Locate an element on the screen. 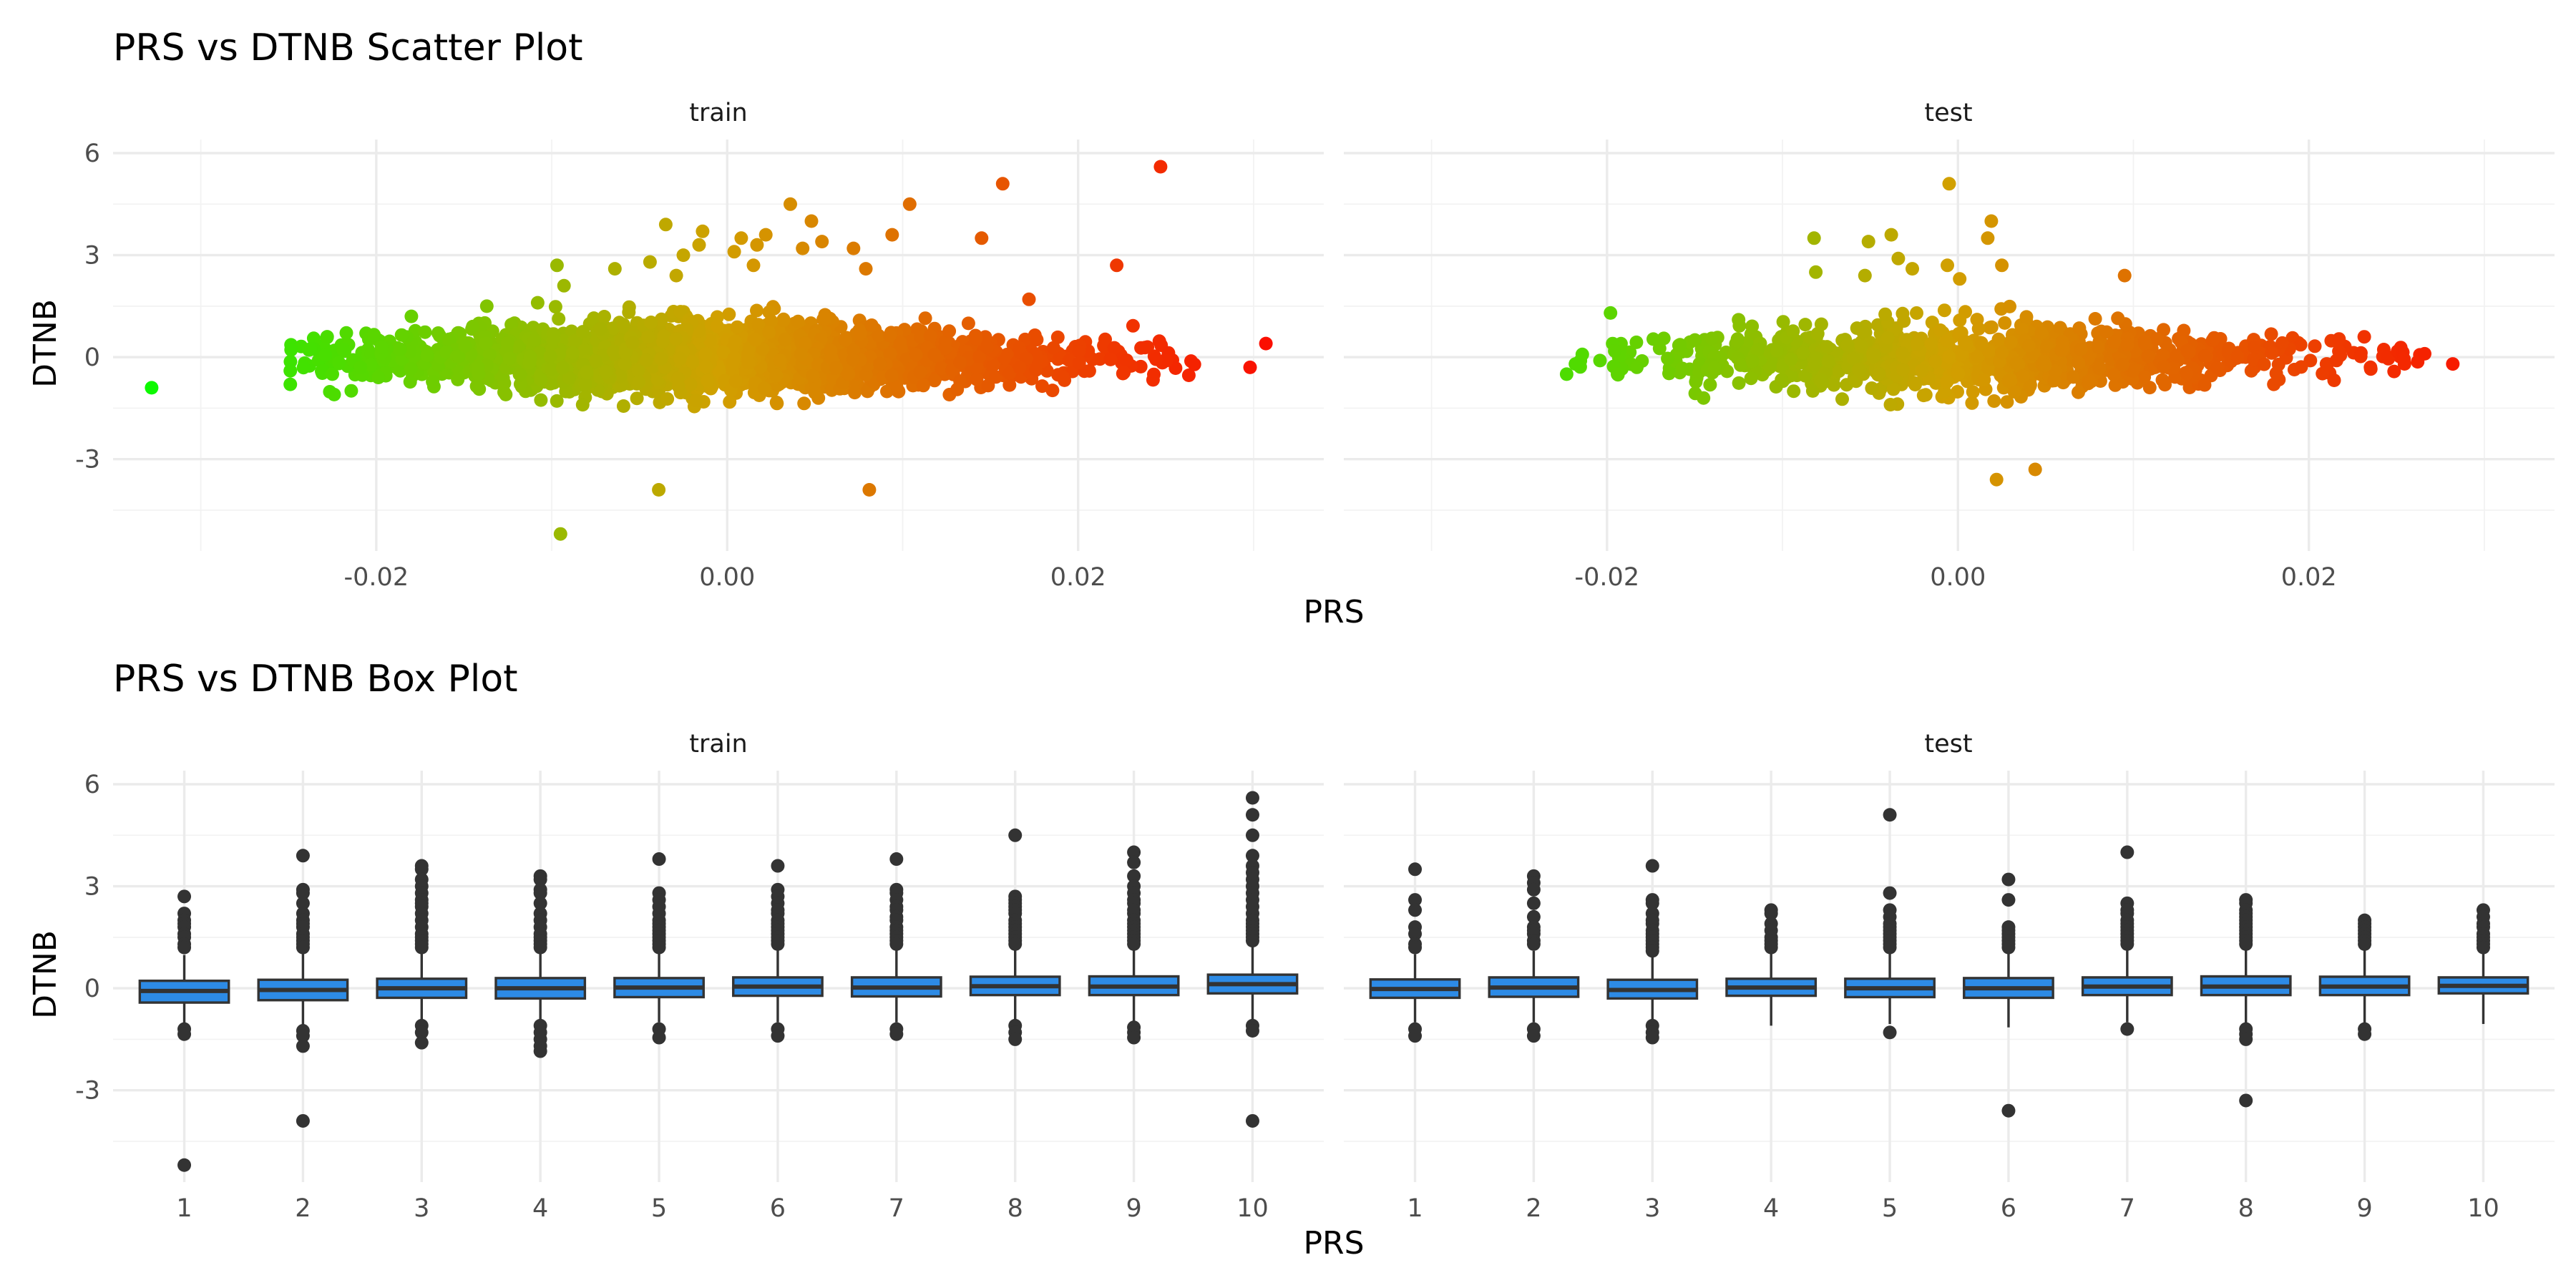 The height and width of the screenshot is (1288, 2576). box-x-tick-label-train: 10 is located at coordinates (1252, 1208).